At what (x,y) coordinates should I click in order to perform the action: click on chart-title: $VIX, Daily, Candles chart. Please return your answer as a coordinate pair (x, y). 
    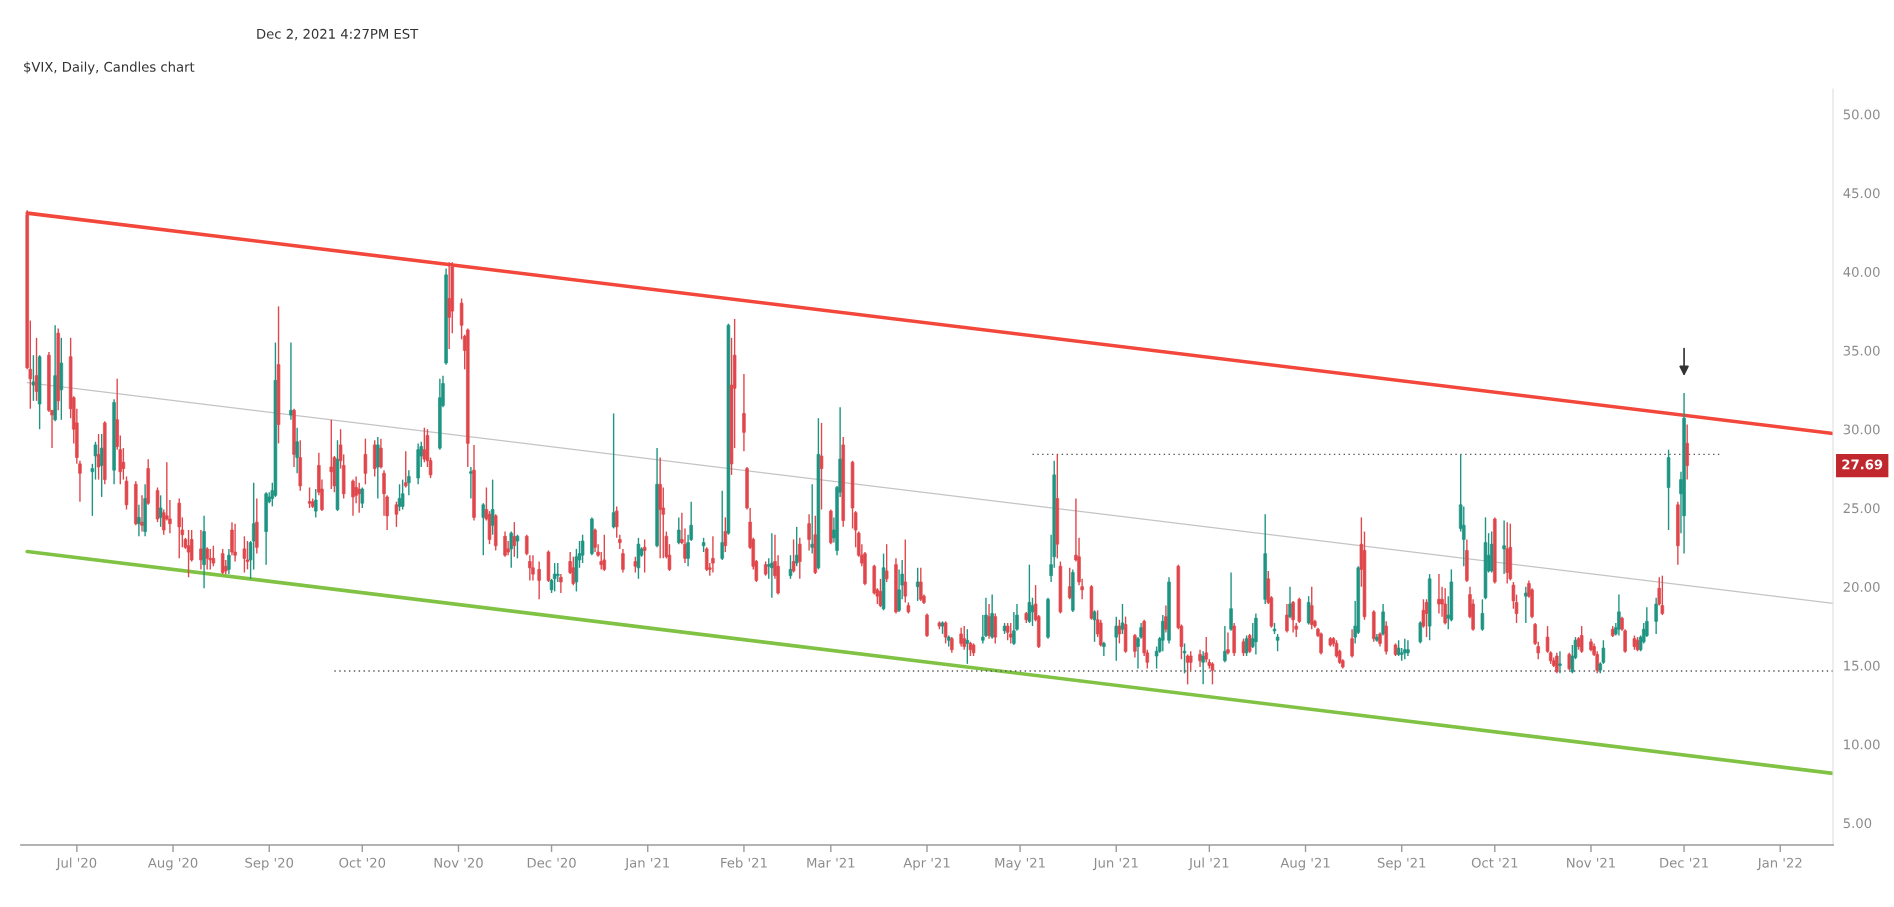
    Looking at the image, I should click on (109, 68).